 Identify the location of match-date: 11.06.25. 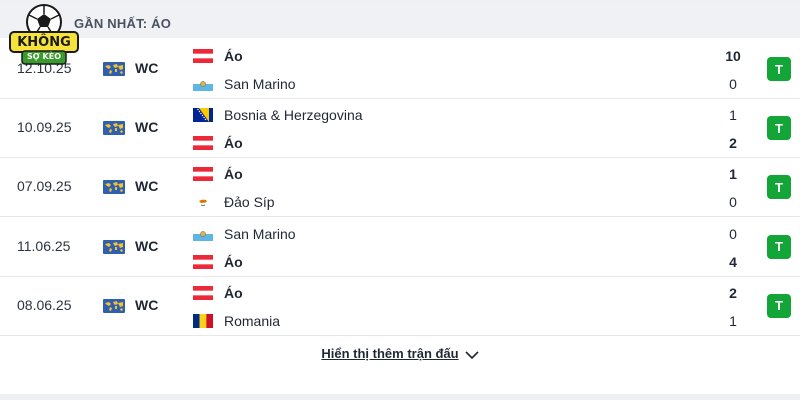
(44, 245).